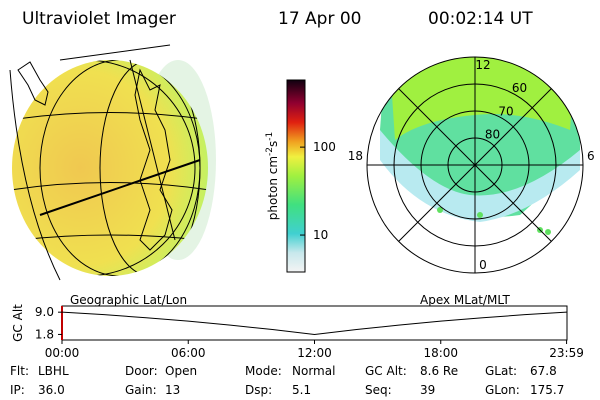 Image resolution: width=600 pixels, height=400 pixels. What do you see at coordinates (62, 353) in the screenshot?
I see `x-tick-label: 00:00` at bounding box center [62, 353].